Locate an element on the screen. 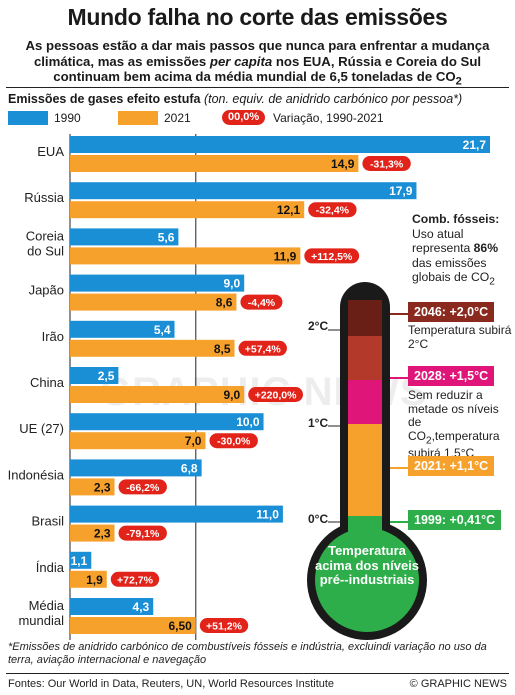 This screenshot has width=515, height=695. value-1990-russia: 17,9 is located at coordinates (401, 191).